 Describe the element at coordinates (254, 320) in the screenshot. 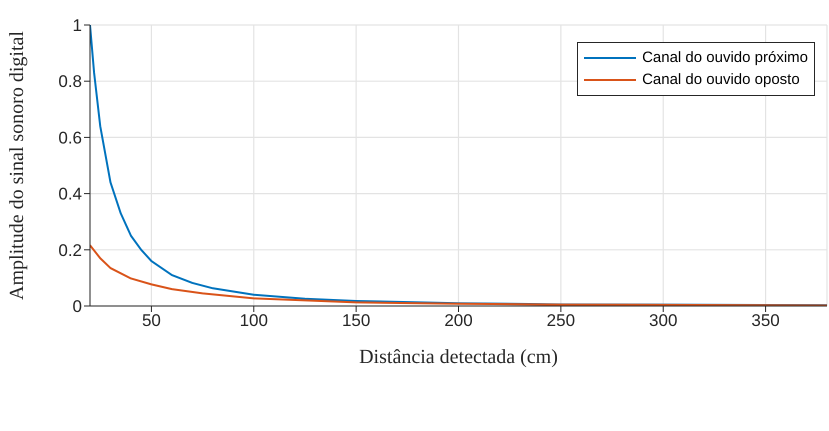

I see `x-tick-label: 100` at that location.